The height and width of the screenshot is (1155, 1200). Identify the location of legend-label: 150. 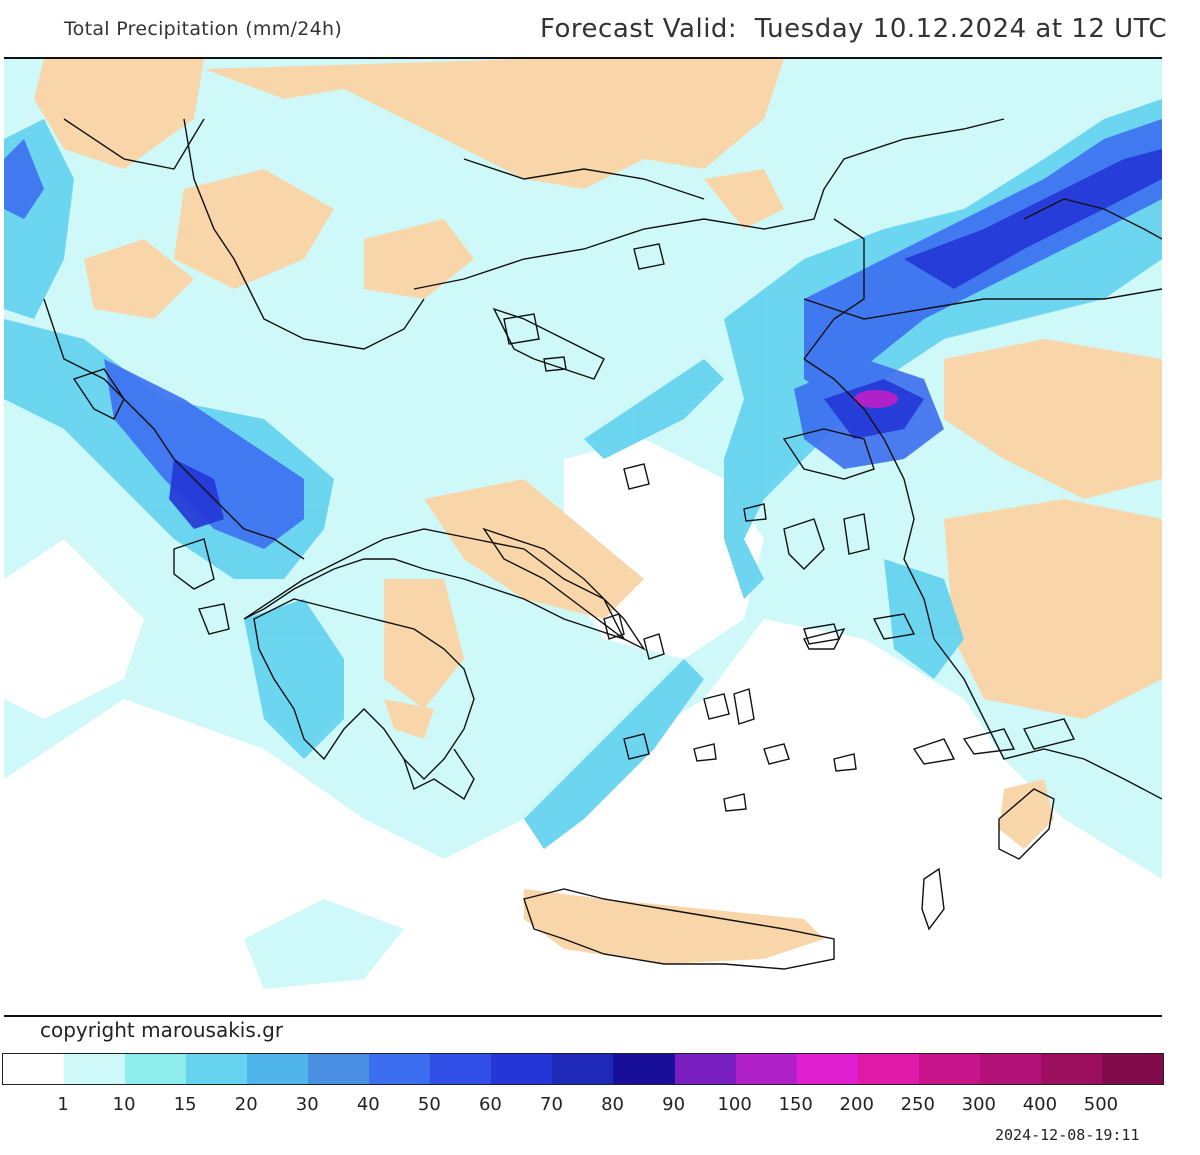
(795, 1104).